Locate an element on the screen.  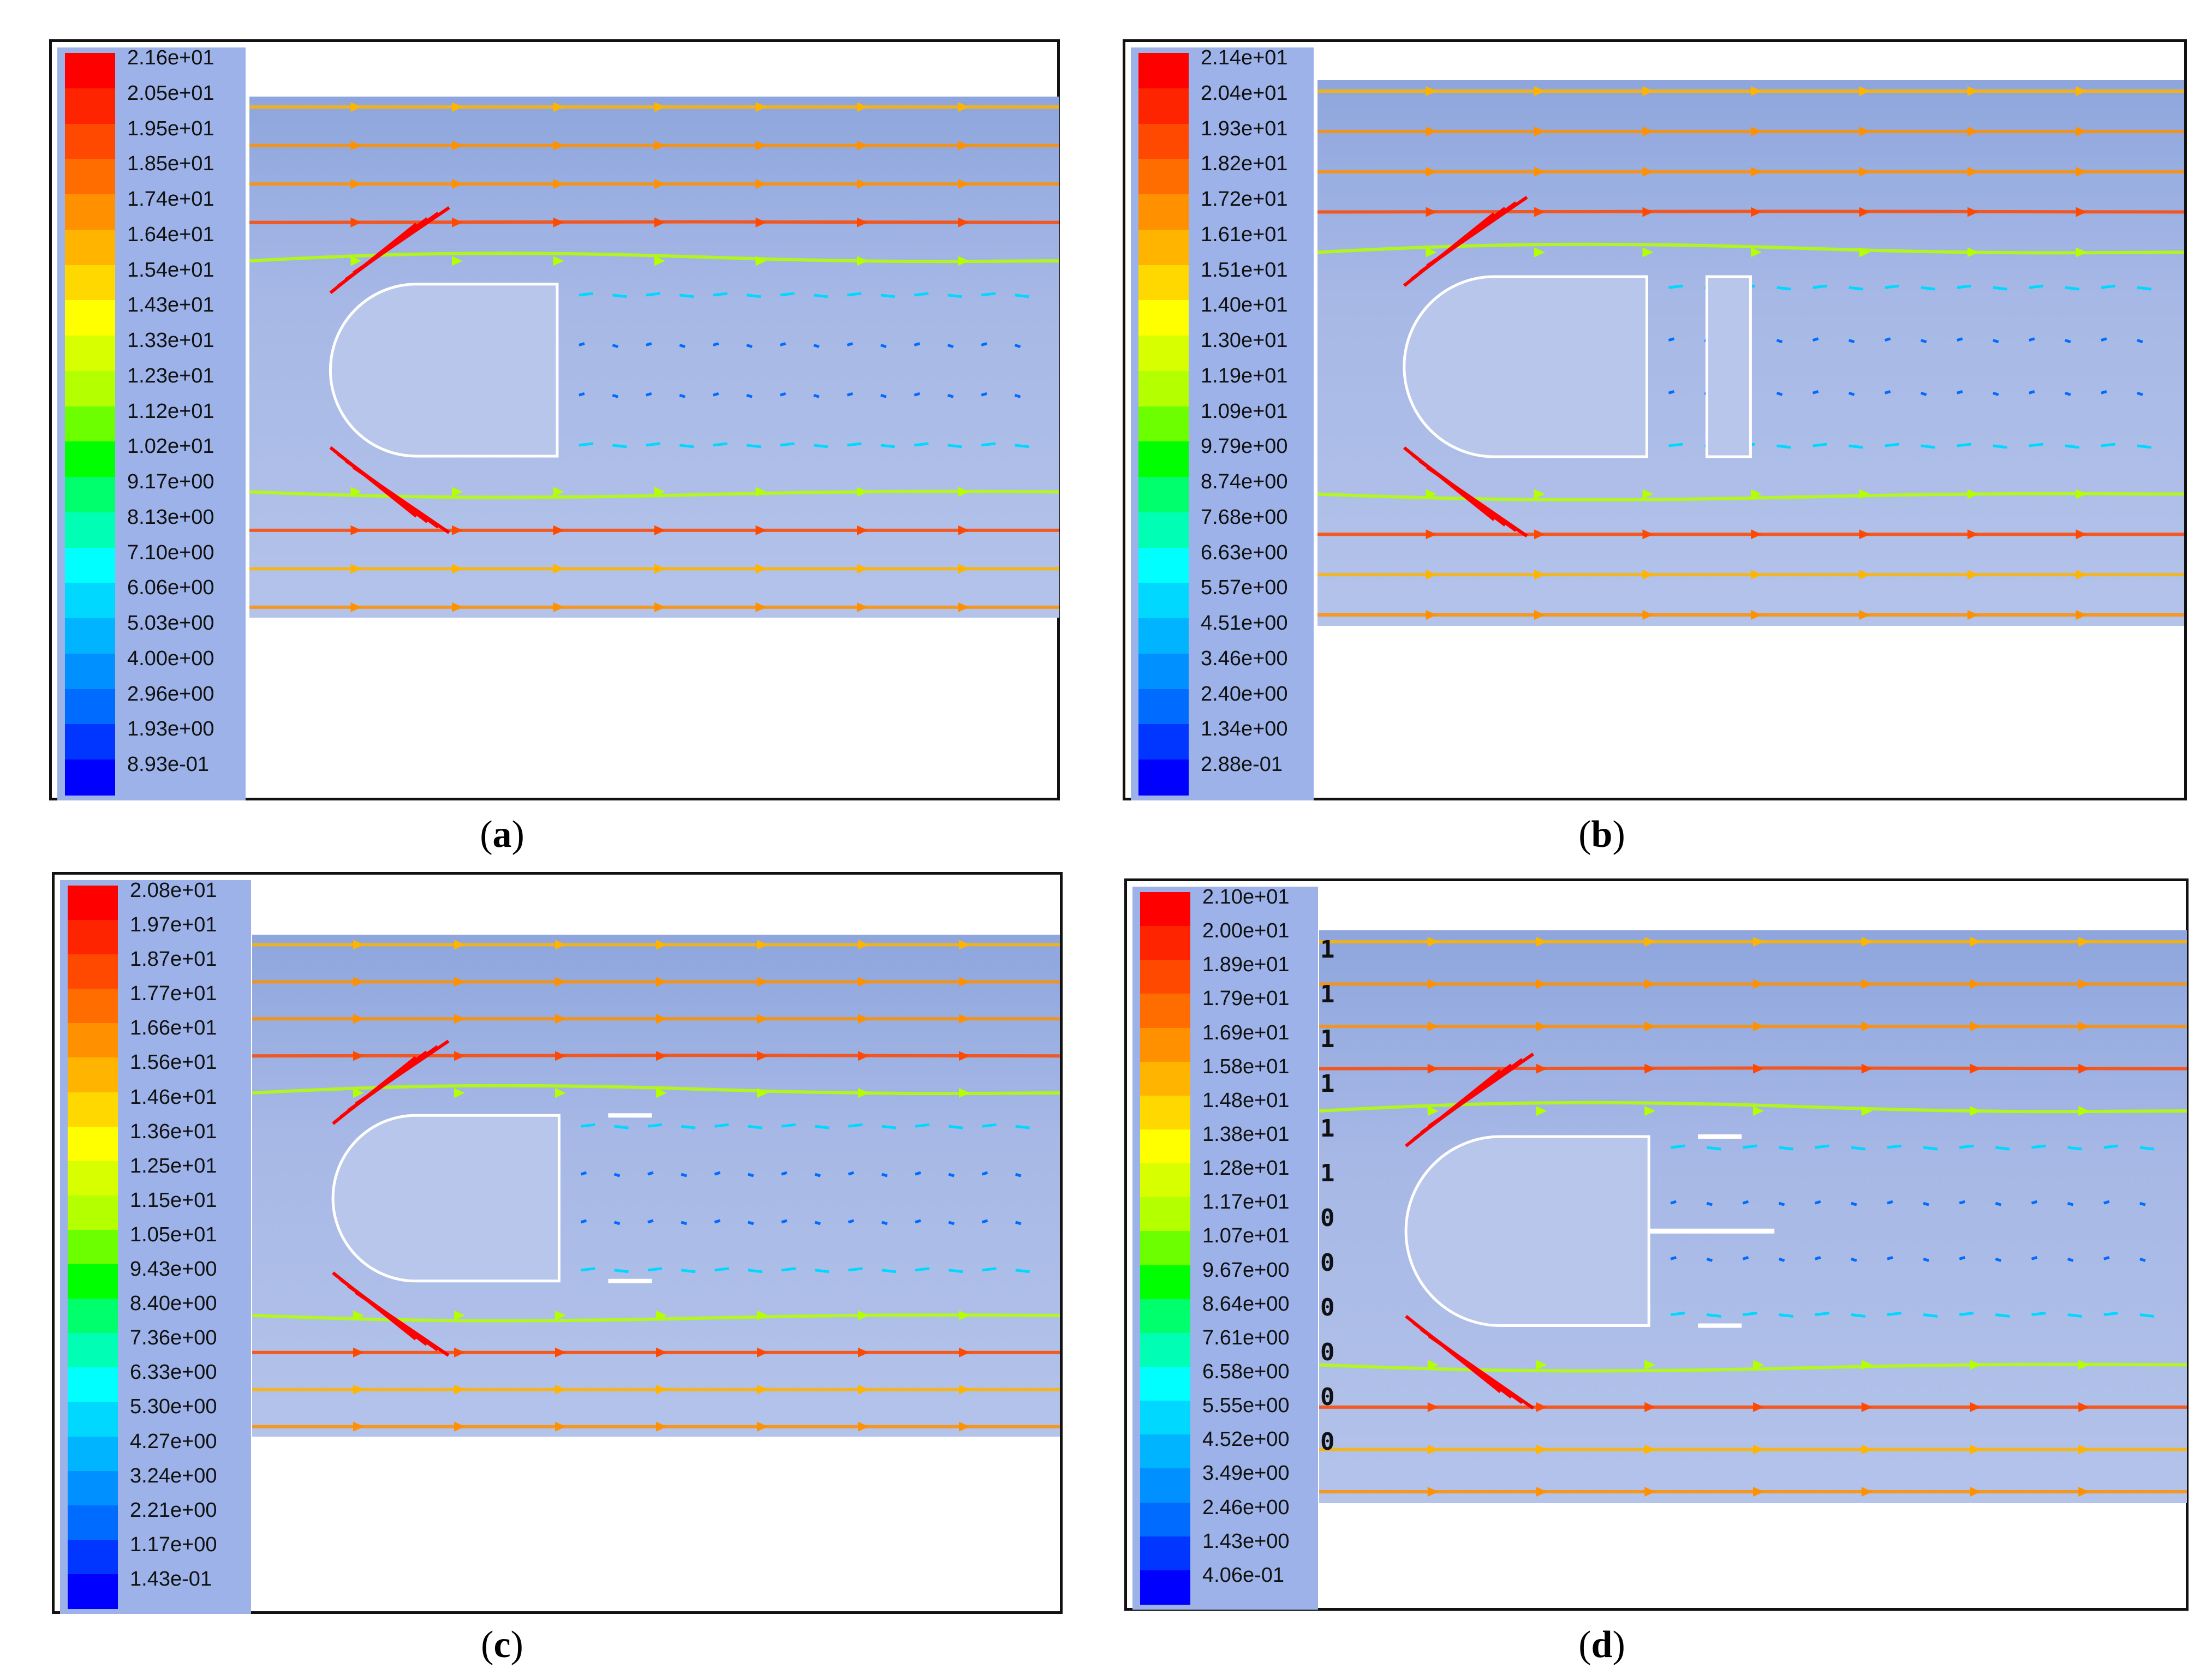
legend-value: 4.51e+00 is located at coordinates (1245, 623).